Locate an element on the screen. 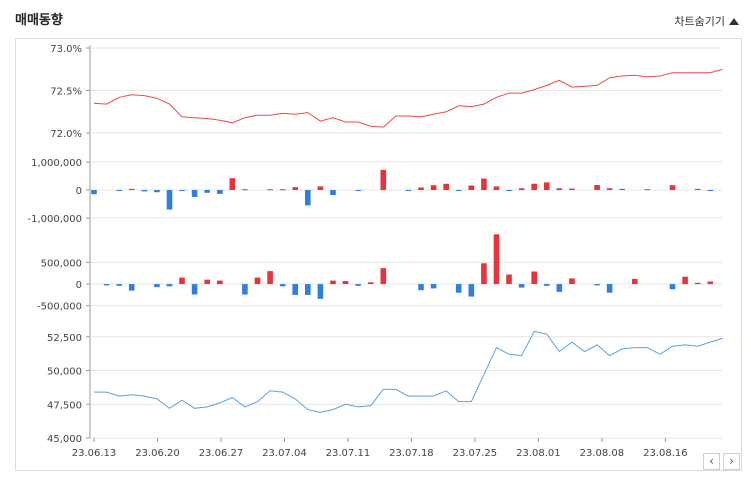  x-tick-label: 23.08.01 is located at coordinates (538, 453).